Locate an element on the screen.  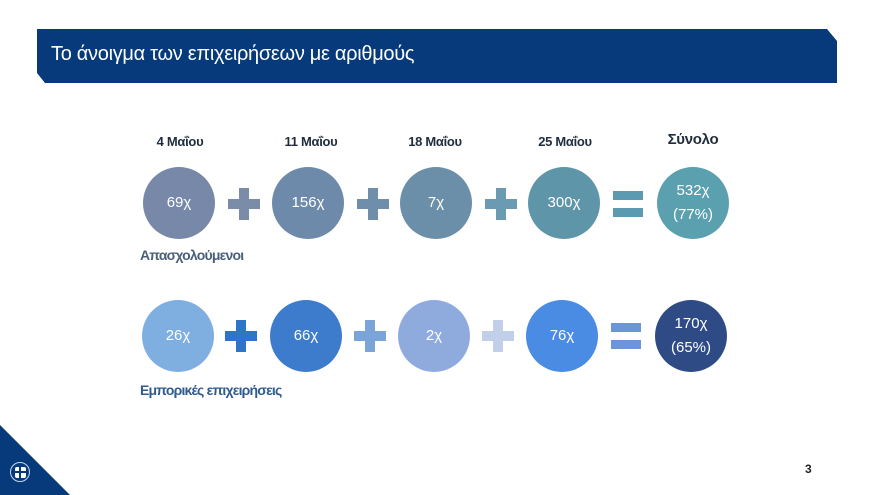
row1-circle-may-4: 69χ is located at coordinates (179, 203).